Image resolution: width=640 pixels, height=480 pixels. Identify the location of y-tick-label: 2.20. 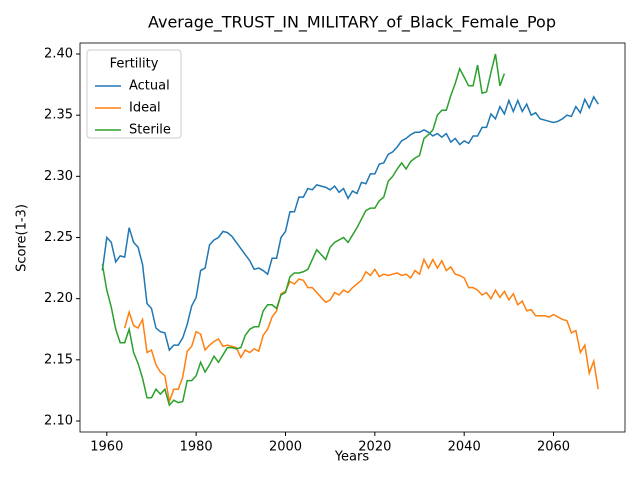
(58, 298).